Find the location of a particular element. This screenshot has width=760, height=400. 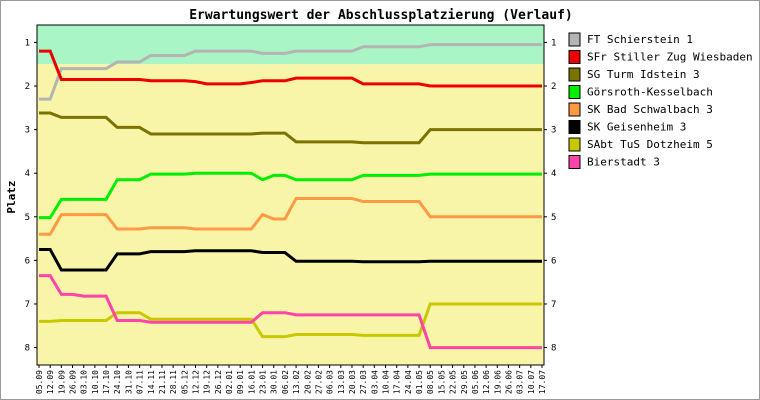

x-tick-label: 22.05 is located at coordinates (453, 382).